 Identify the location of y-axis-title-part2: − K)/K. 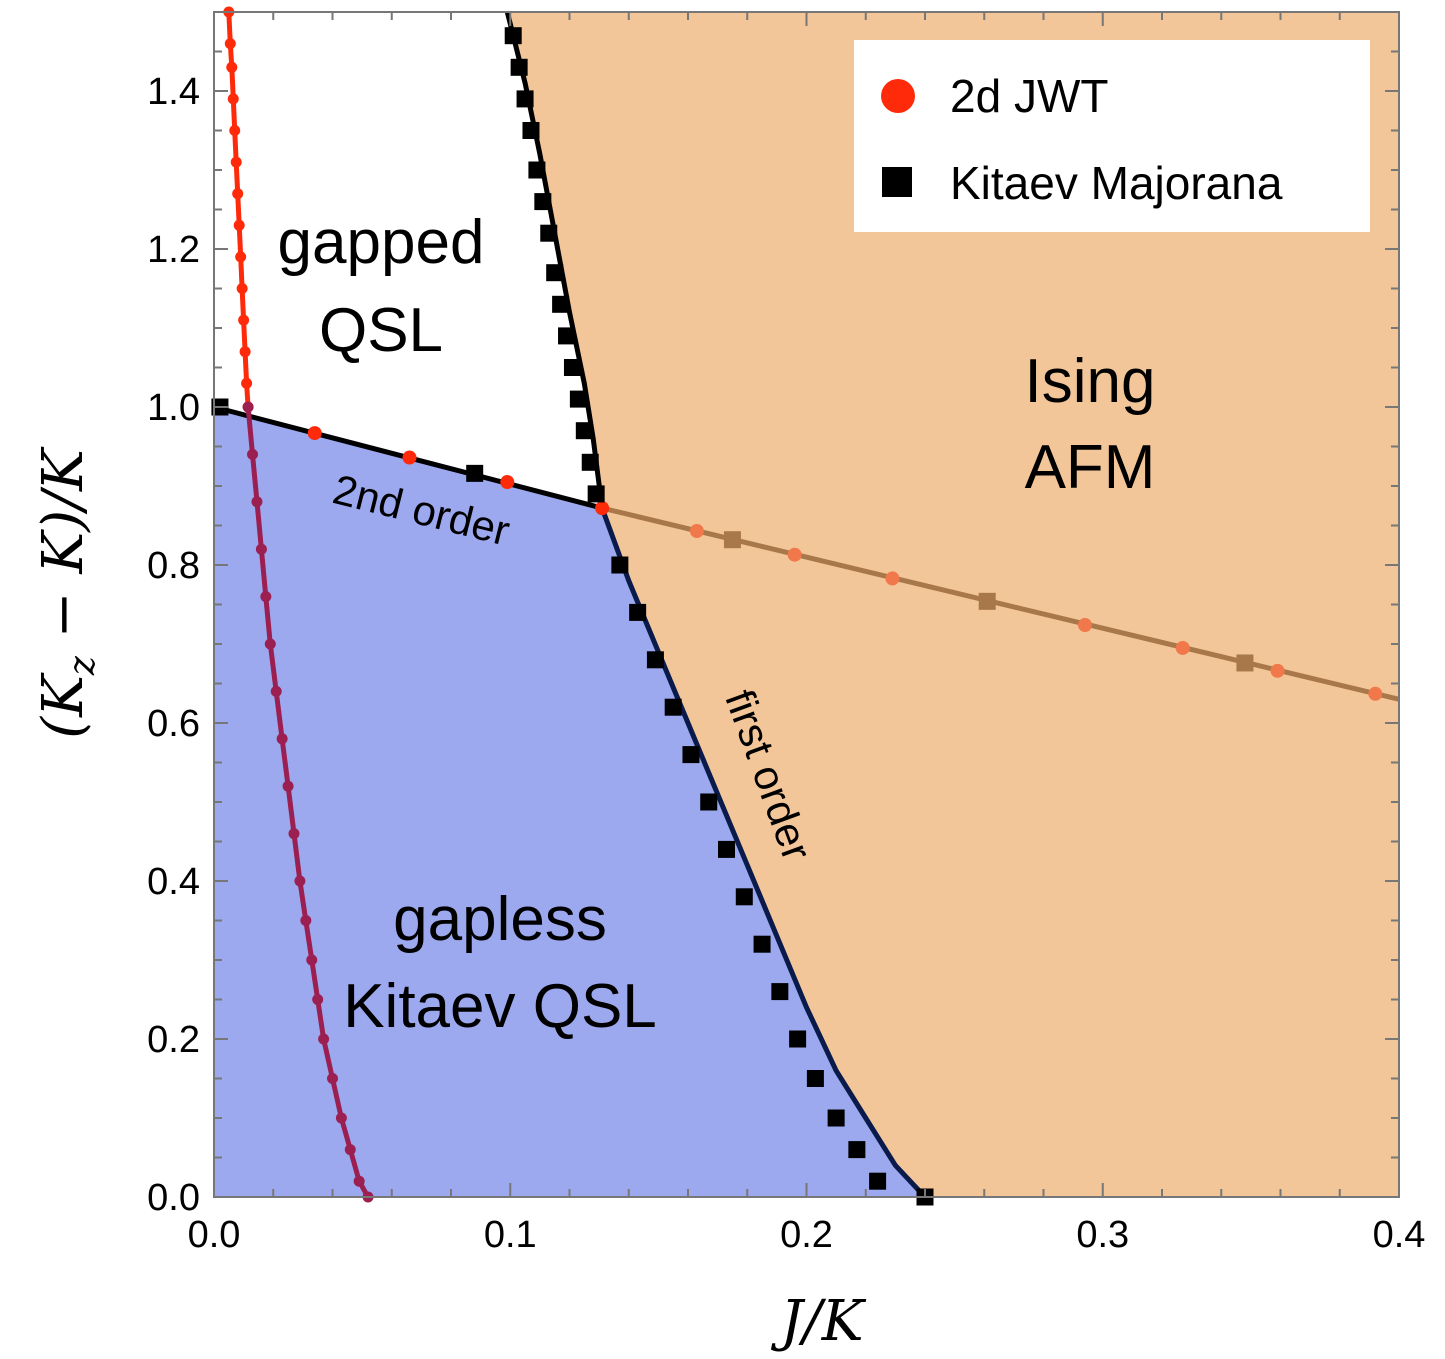
(63, 551).